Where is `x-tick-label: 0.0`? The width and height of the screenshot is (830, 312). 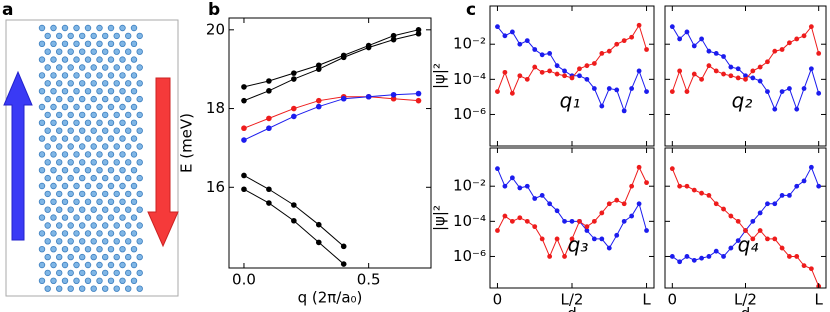
x-tick-label: 0.0 is located at coordinates (244, 280).